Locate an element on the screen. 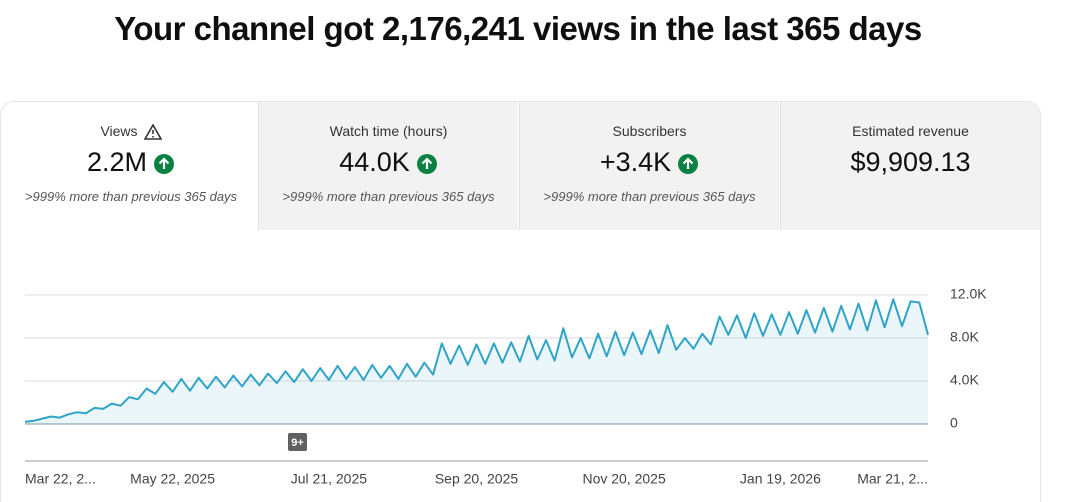 Image resolution: width=1076 pixels, height=502 pixels. metric-value: $9,909.13 is located at coordinates (910, 162).